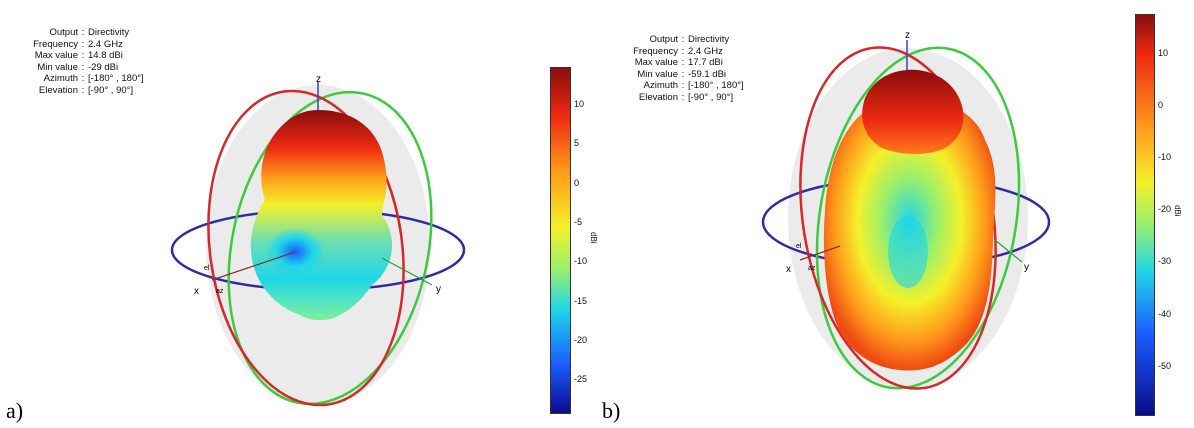  I want to click on radiation-top-lobe, so click(913, 111).